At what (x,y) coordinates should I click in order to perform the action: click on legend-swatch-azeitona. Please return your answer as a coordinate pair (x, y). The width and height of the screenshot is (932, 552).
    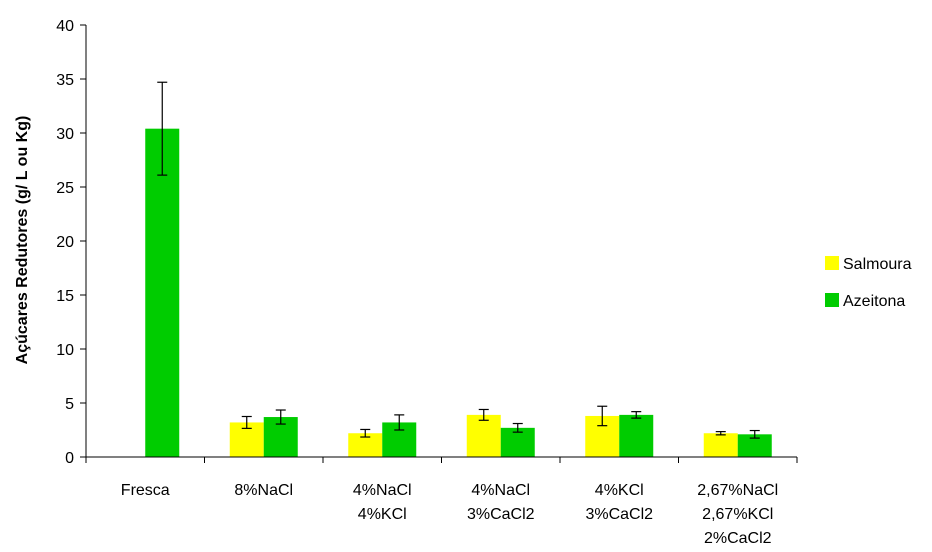
    Looking at the image, I should click on (832, 300).